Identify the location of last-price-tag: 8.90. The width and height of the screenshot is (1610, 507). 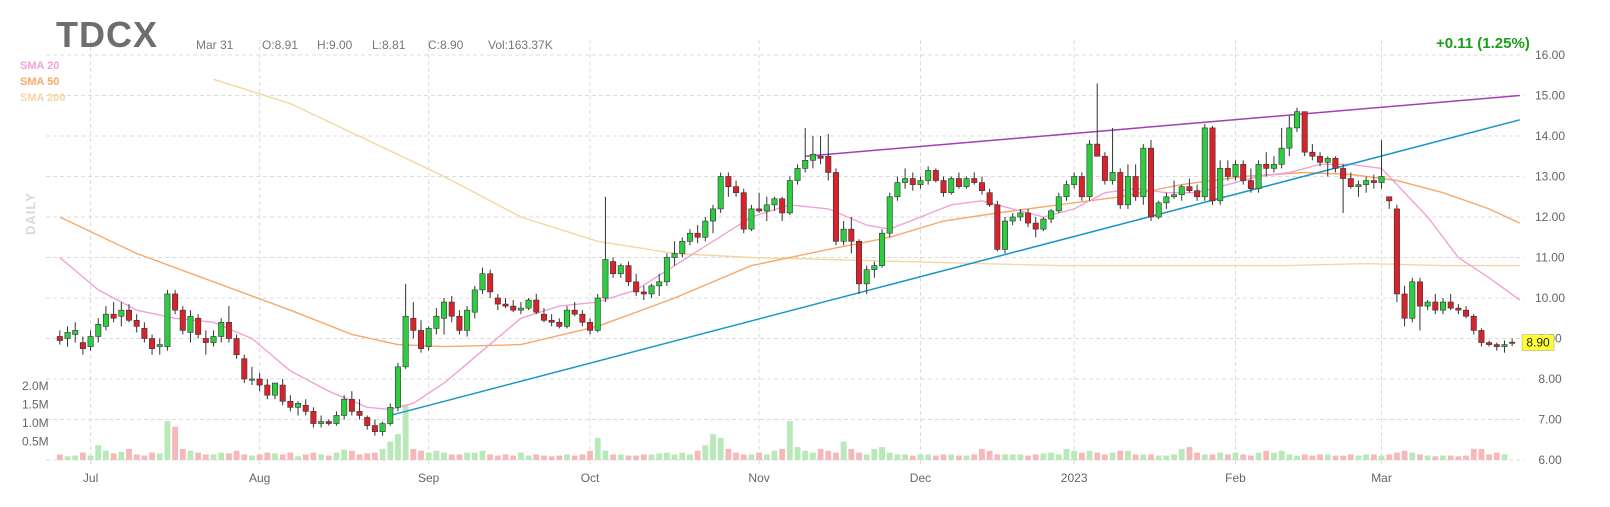
(1538, 342).